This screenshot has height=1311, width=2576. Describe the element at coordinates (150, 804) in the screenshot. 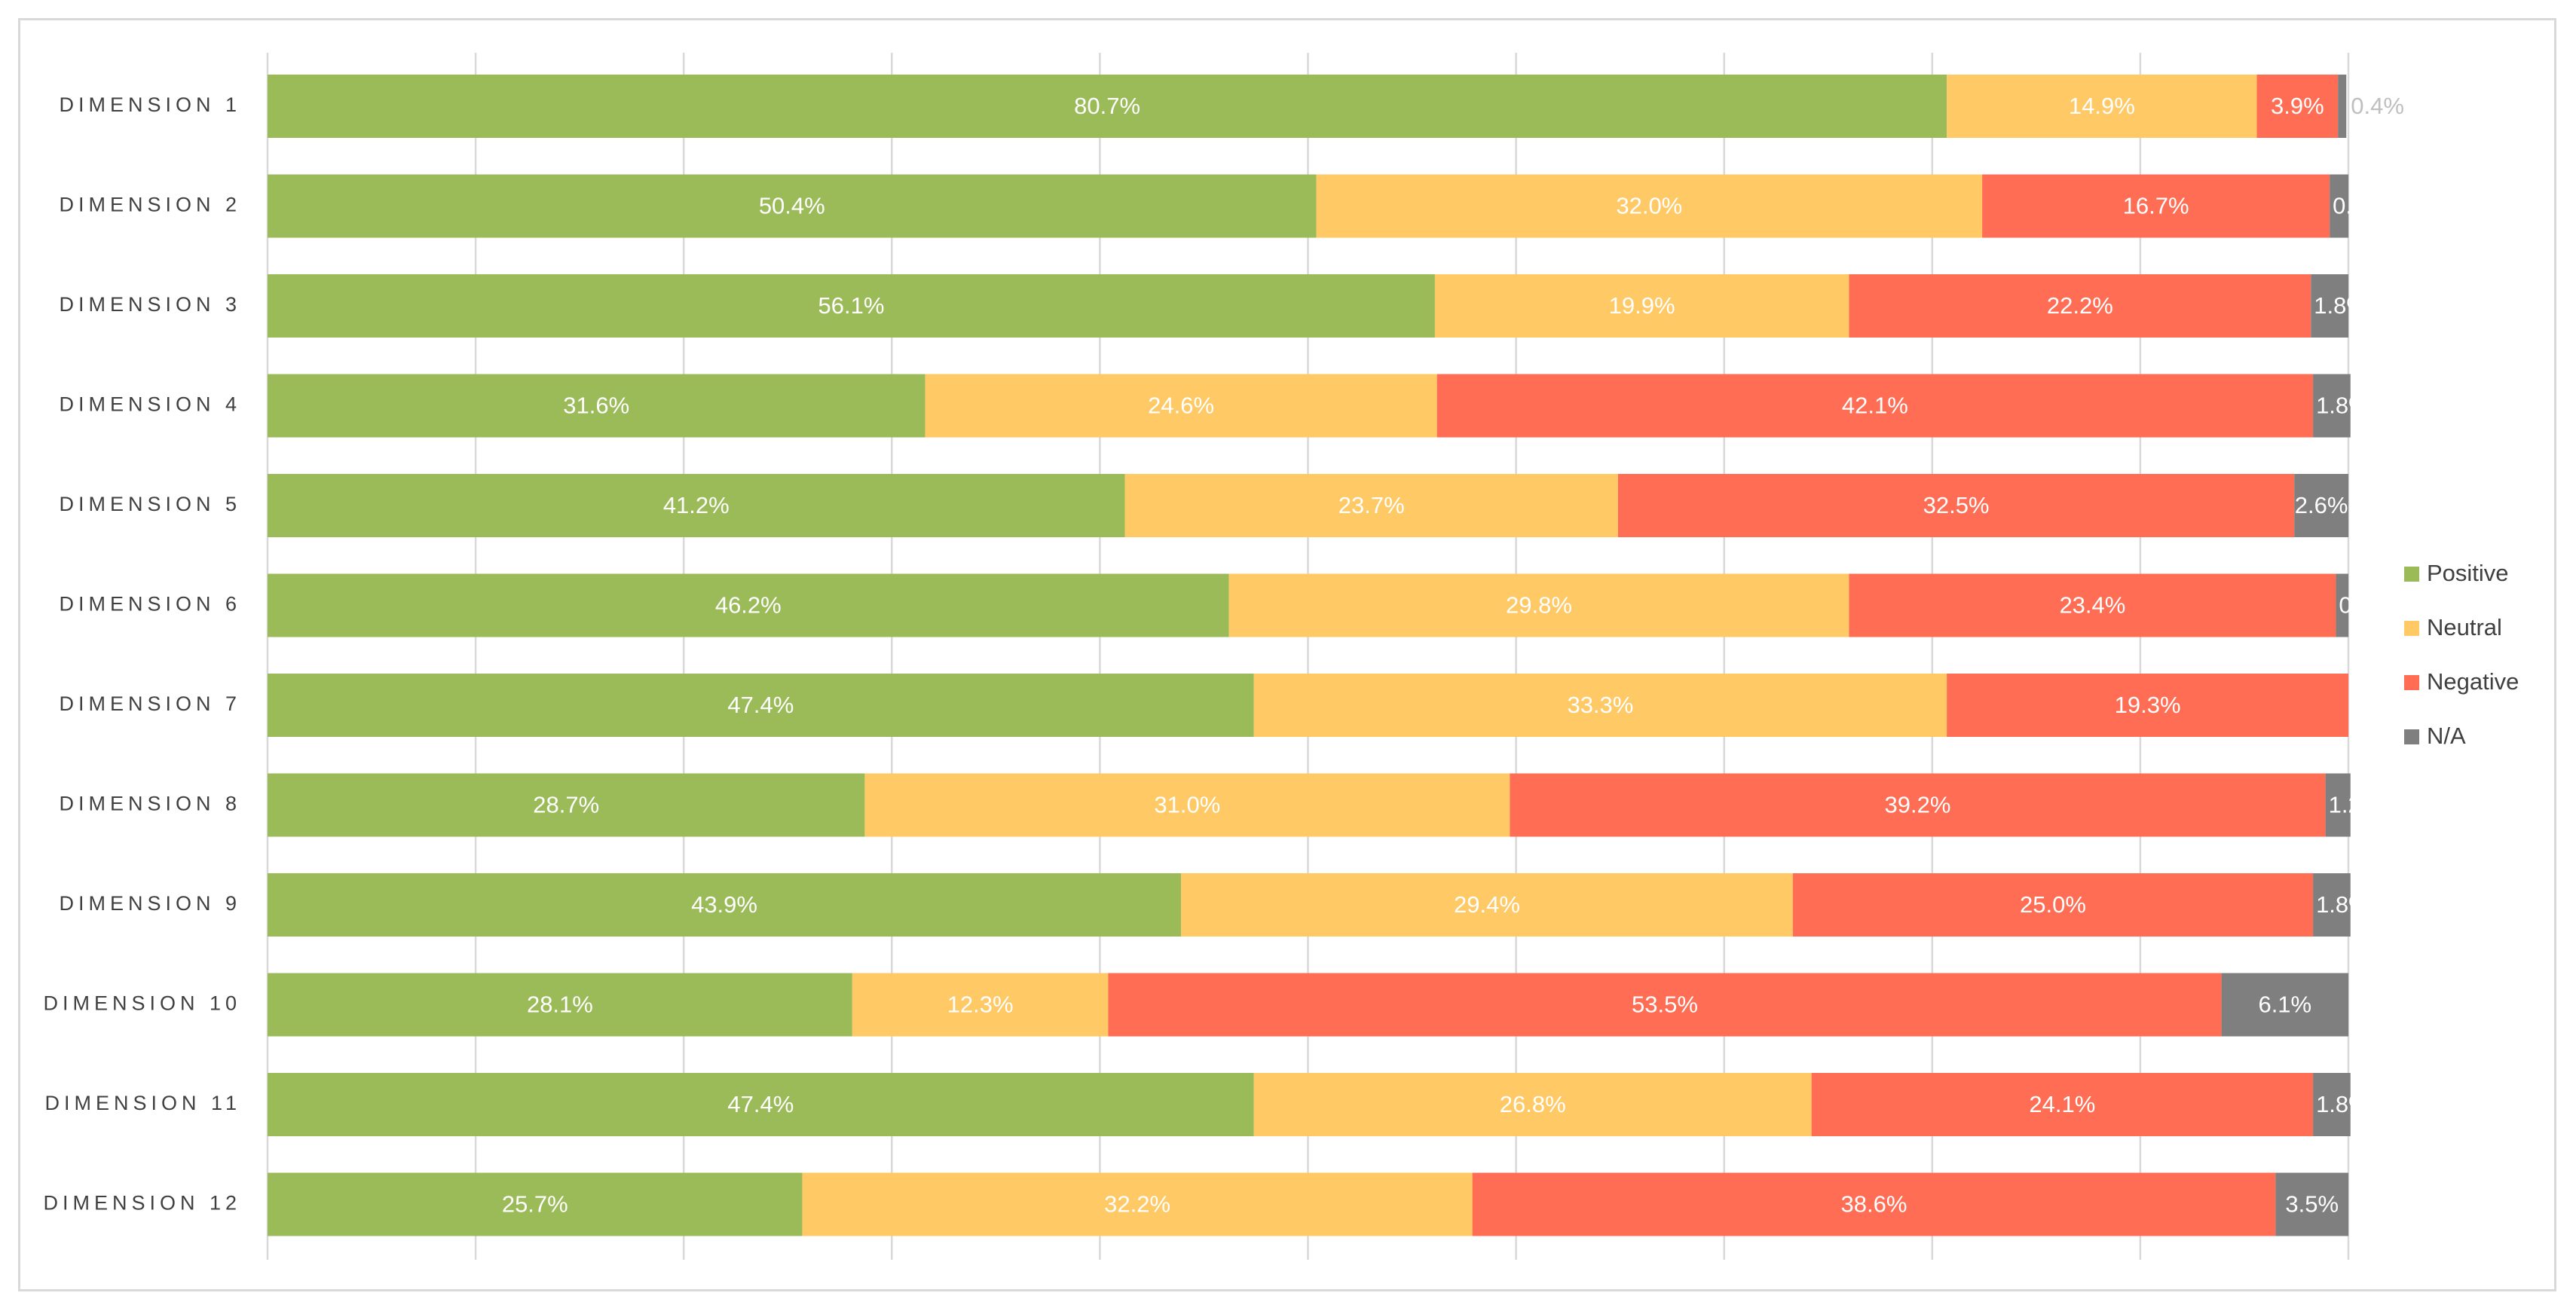

I see `category-label: DIMENSION 8` at that location.